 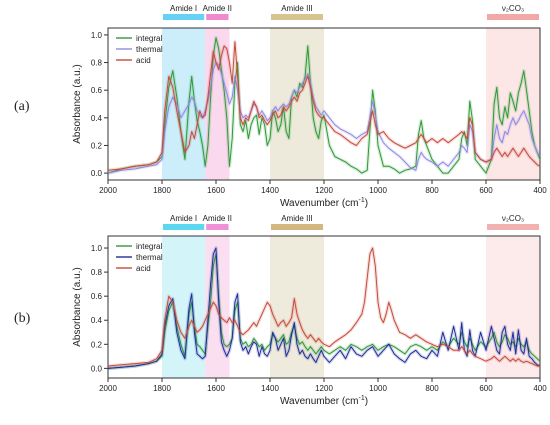 What do you see at coordinates (22, 318) in the screenshot?
I see `panel-label: (b)` at bounding box center [22, 318].